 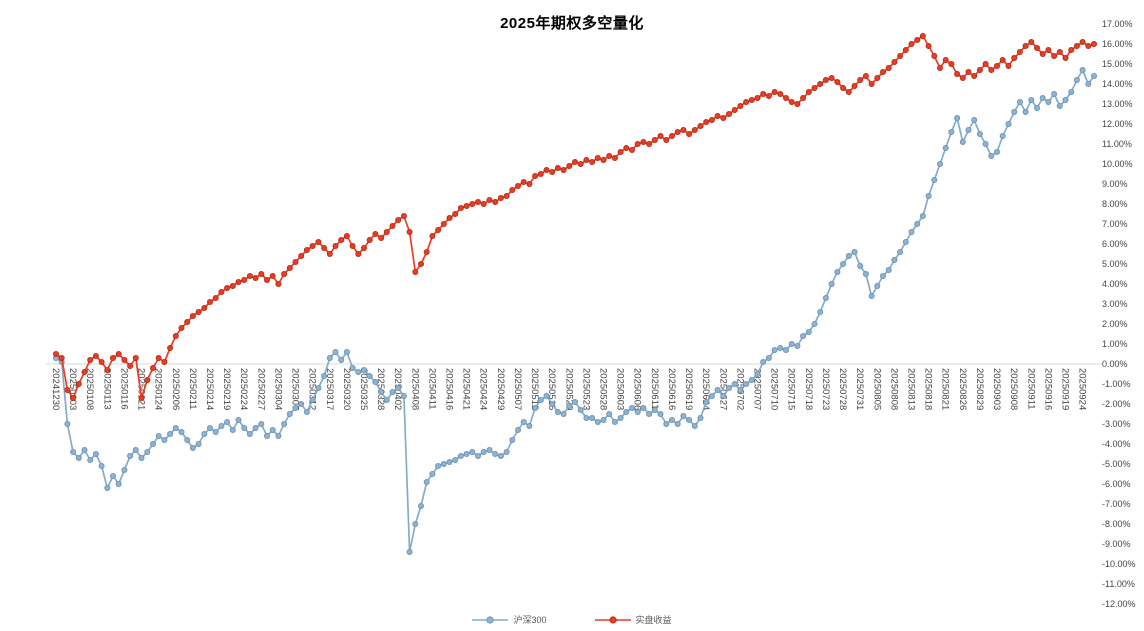 What do you see at coordinates (1115, 304) in the screenshot?
I see `y-tick-label: 3.00%` at bounding box center [1115, 304].